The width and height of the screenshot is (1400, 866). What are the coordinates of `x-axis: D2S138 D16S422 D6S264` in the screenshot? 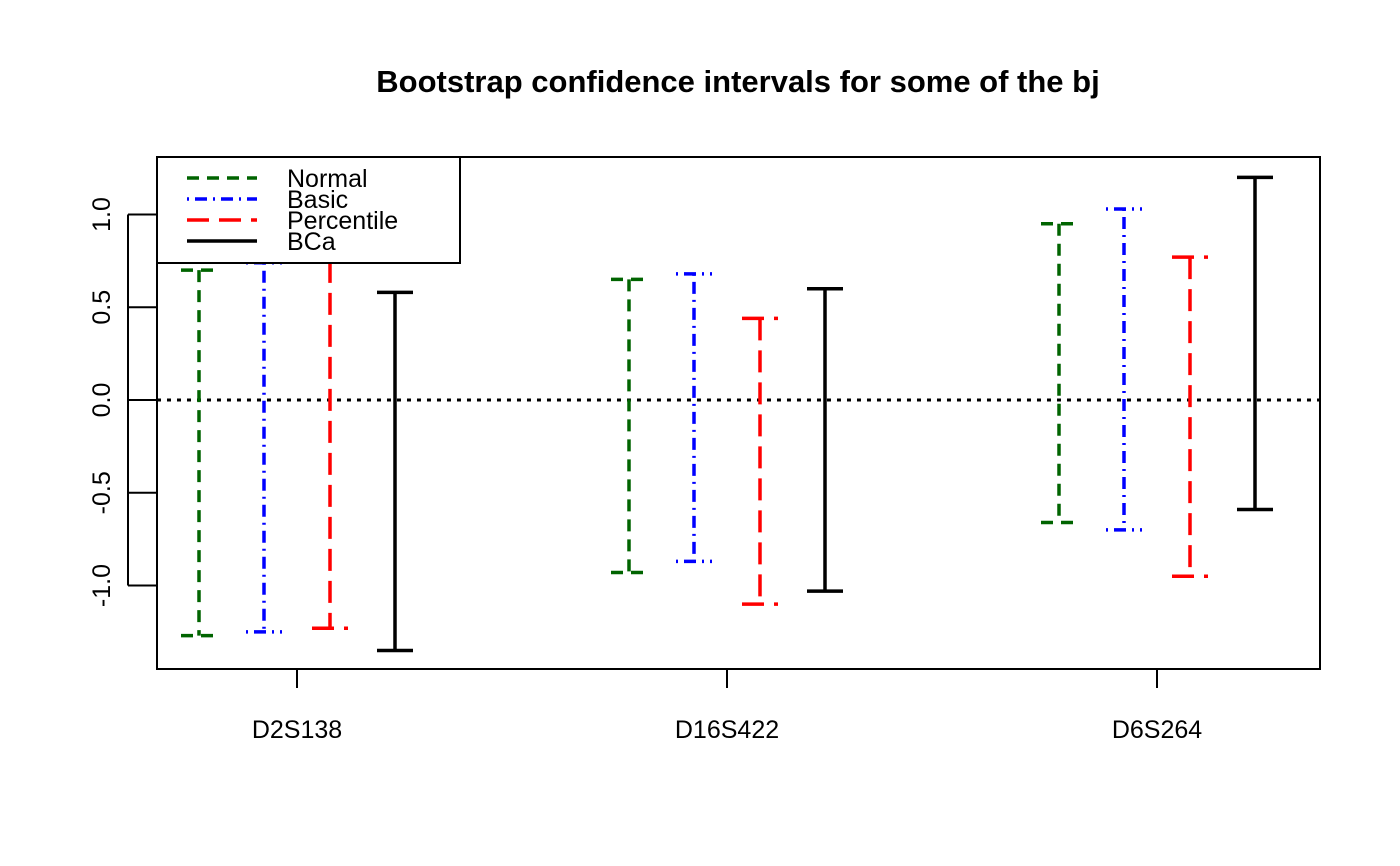 It's located at (727, 706).